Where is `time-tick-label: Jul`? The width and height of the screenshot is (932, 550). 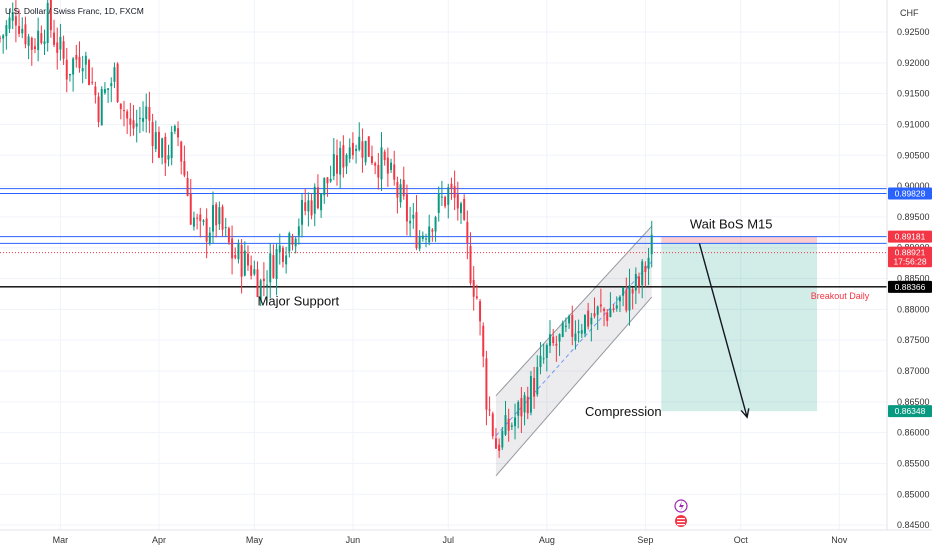
time-tick-label: Jul is located at coordinates (449, 540).